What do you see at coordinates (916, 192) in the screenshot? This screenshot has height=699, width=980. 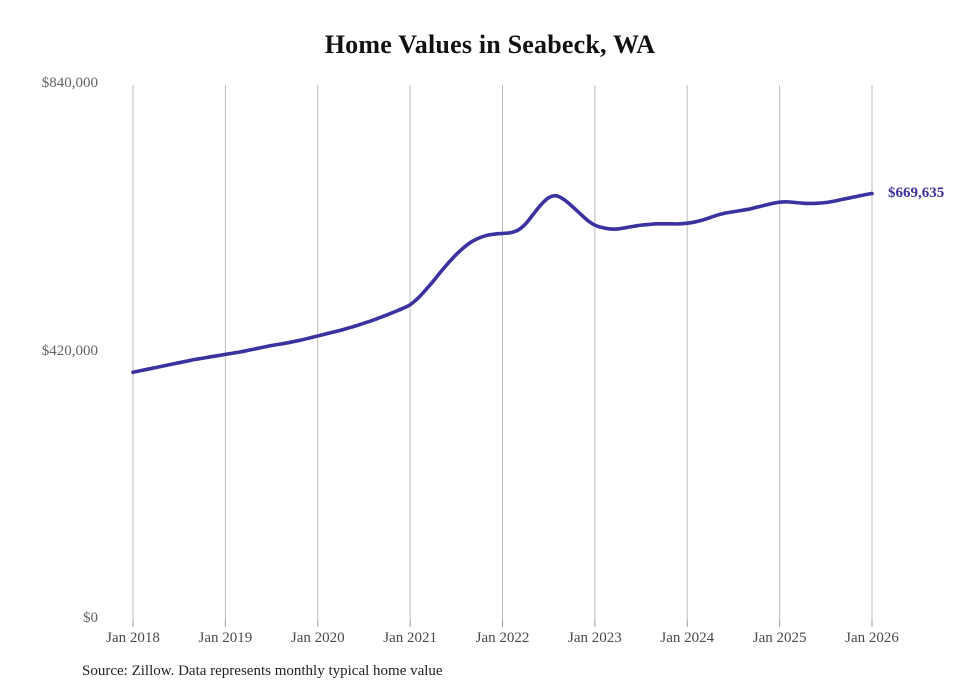 I see `end-value-annotation: $669,635` at bounding box center [916, 192].